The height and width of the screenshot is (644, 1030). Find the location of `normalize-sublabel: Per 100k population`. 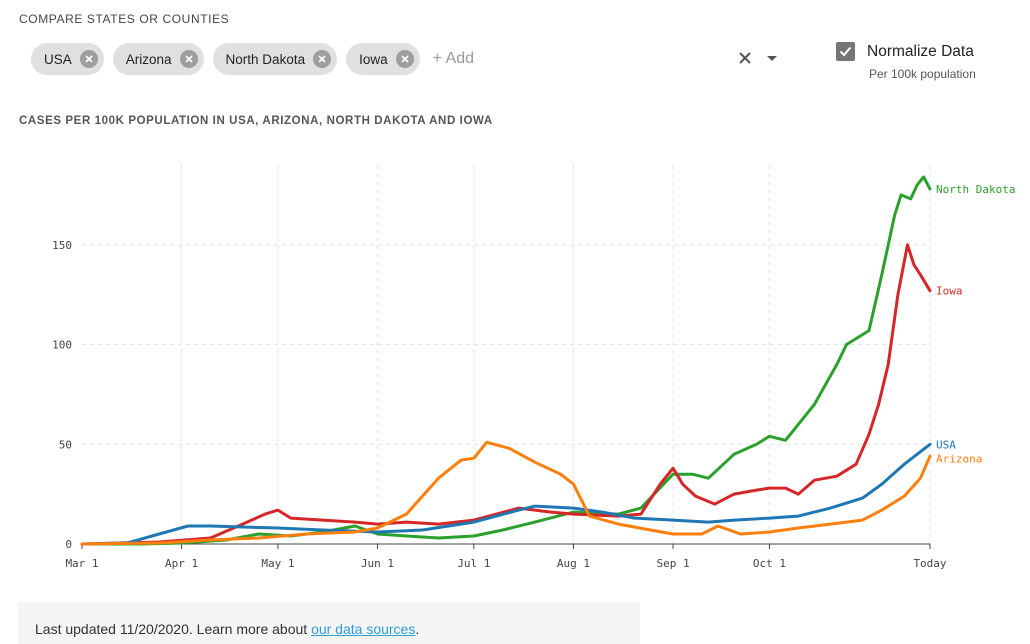

normalize-sublabel: Per 100k population is located at coordinates (922, 74).